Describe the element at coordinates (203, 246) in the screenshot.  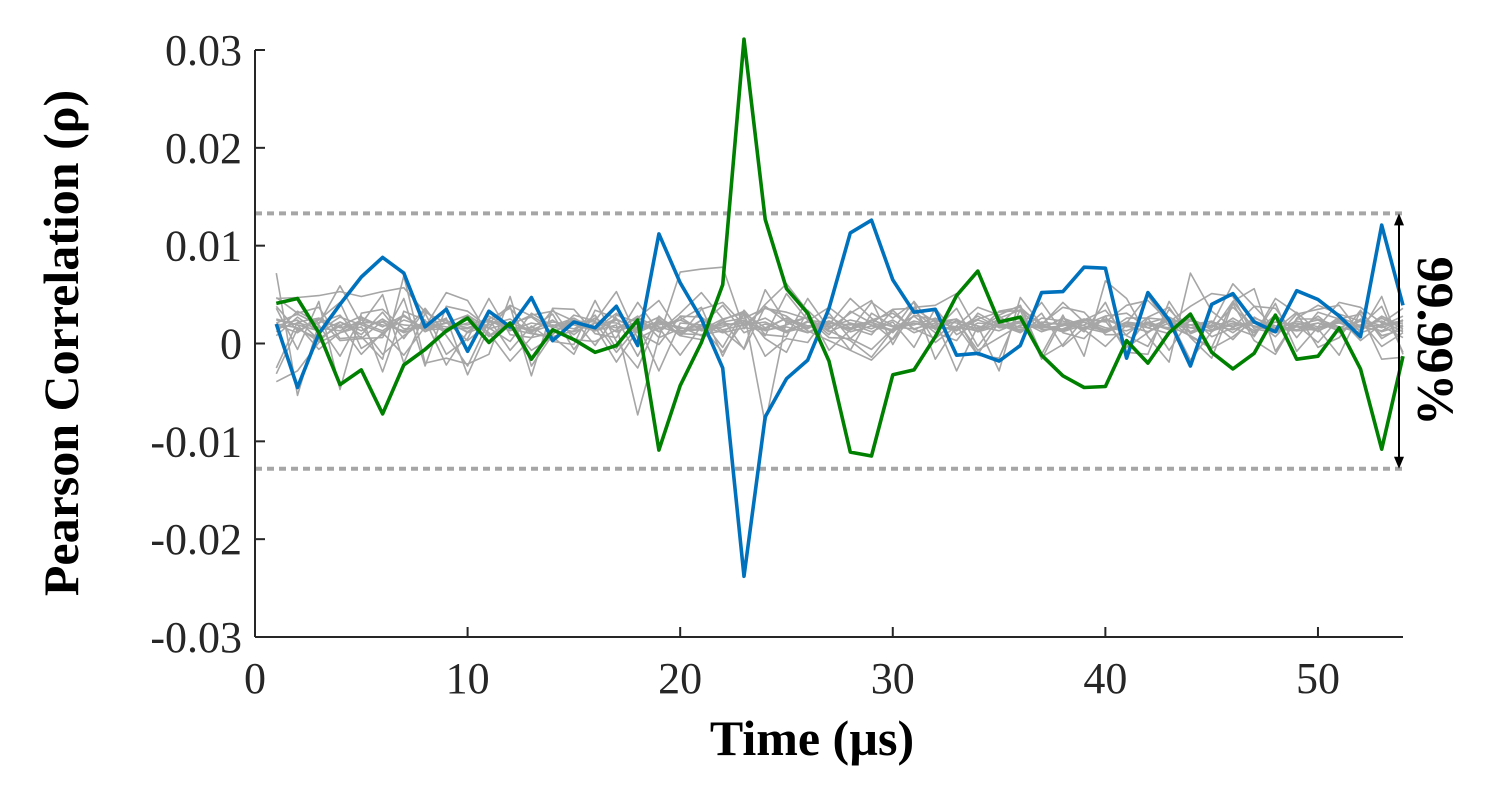
I see `y-tick-label: 0.01` at that location.